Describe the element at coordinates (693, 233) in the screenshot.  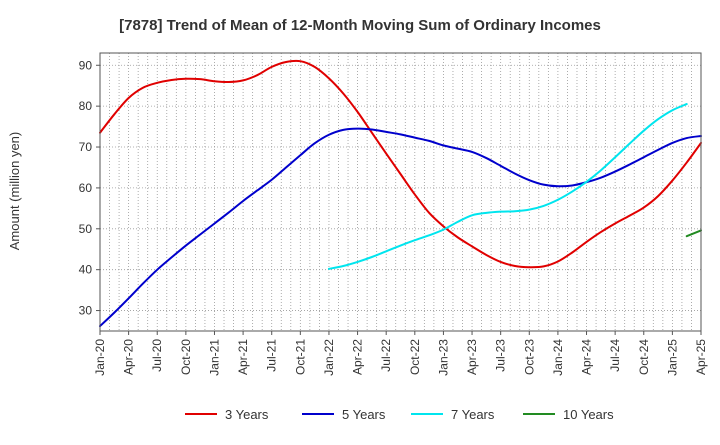
I see `series-line-10-years` at that location.